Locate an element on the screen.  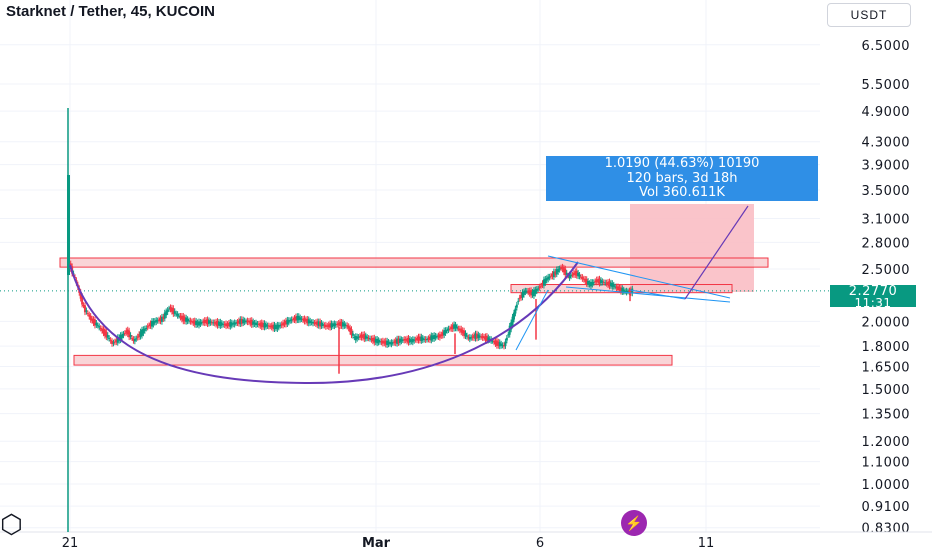
projection-start-line is located at coordinates (657, 294).